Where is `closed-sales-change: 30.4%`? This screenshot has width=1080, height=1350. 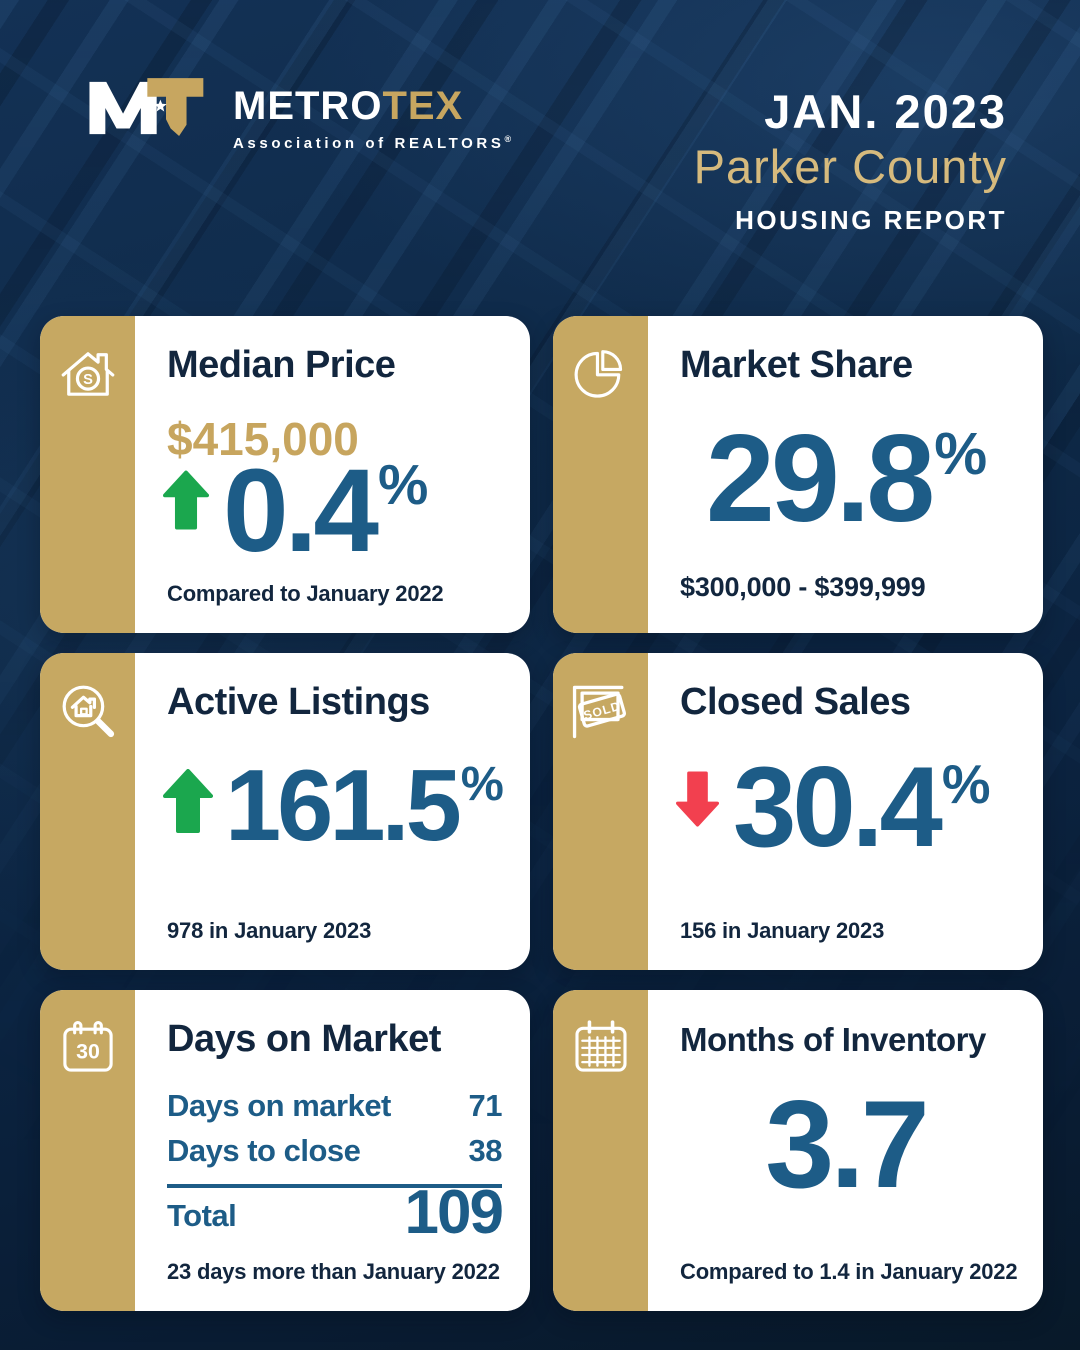 closed-sales-change: 30.4% is located at coordinates (833, 807).